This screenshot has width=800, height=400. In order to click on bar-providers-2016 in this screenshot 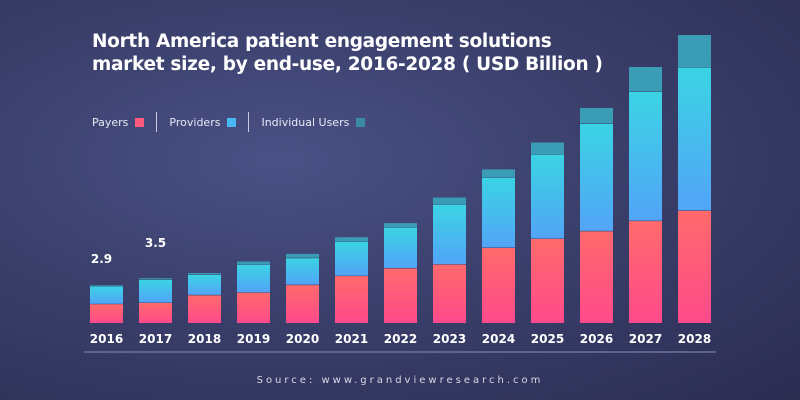, I will do `click(106, 294)`.